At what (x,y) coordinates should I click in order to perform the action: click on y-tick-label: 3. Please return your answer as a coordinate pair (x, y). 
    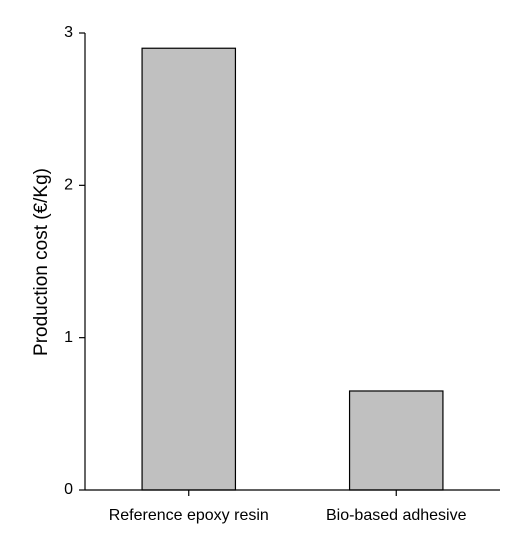
    Looking at the image, I should click on (68, 32).